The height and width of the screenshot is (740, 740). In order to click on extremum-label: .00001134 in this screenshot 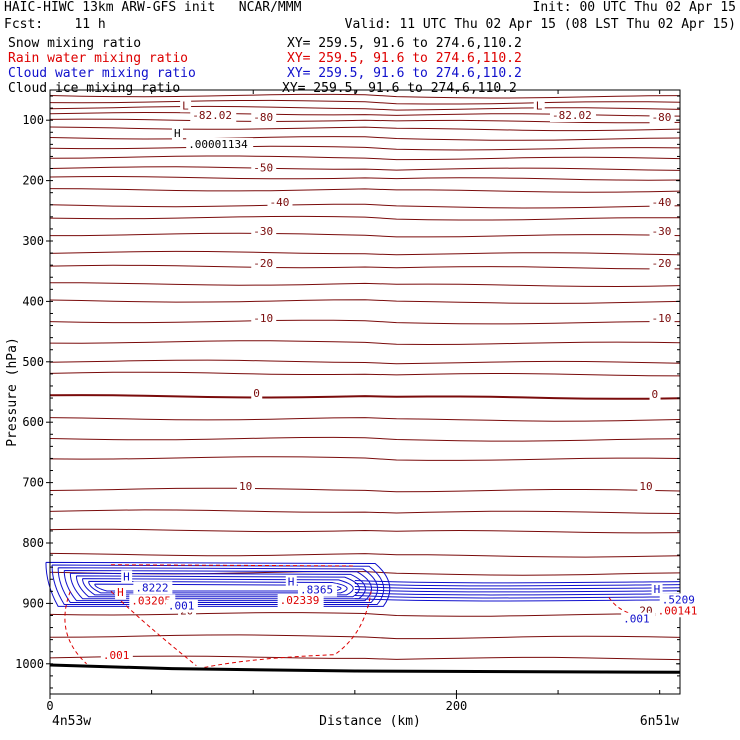, I will do `click(218, 144)`.